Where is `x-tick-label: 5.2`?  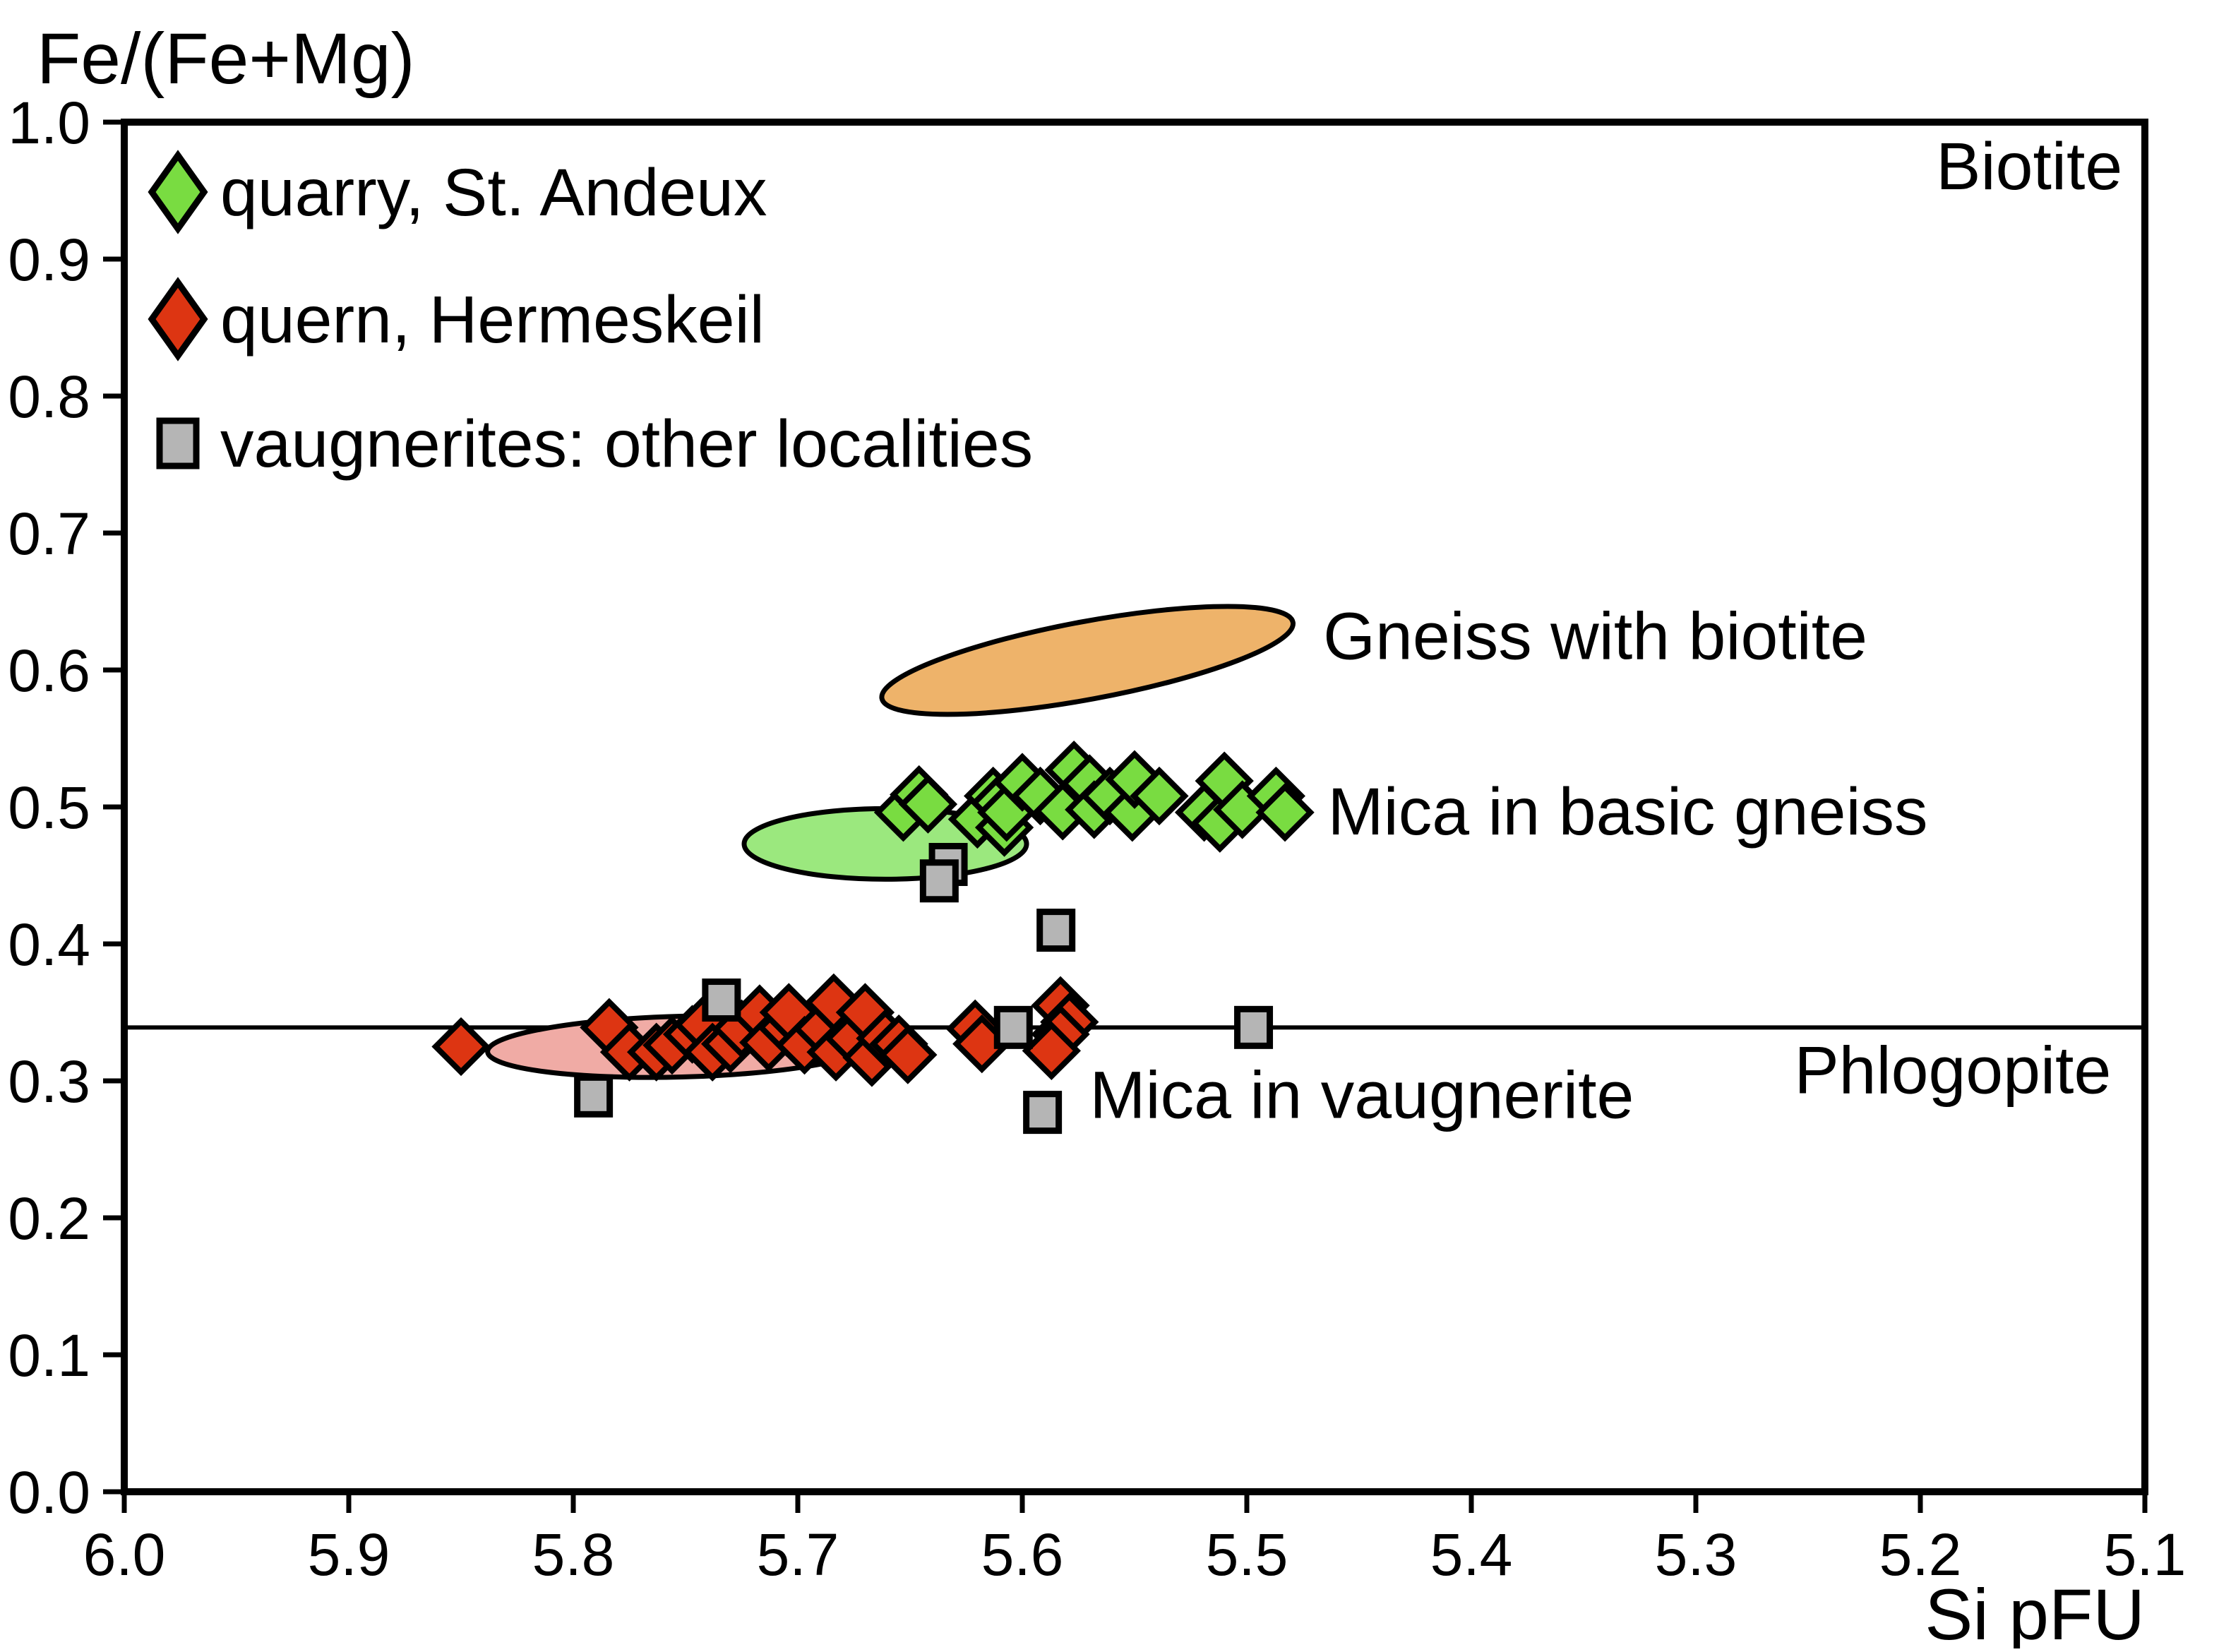
x-tick-label: 5.2 is located at coordinates (1920, 1554).